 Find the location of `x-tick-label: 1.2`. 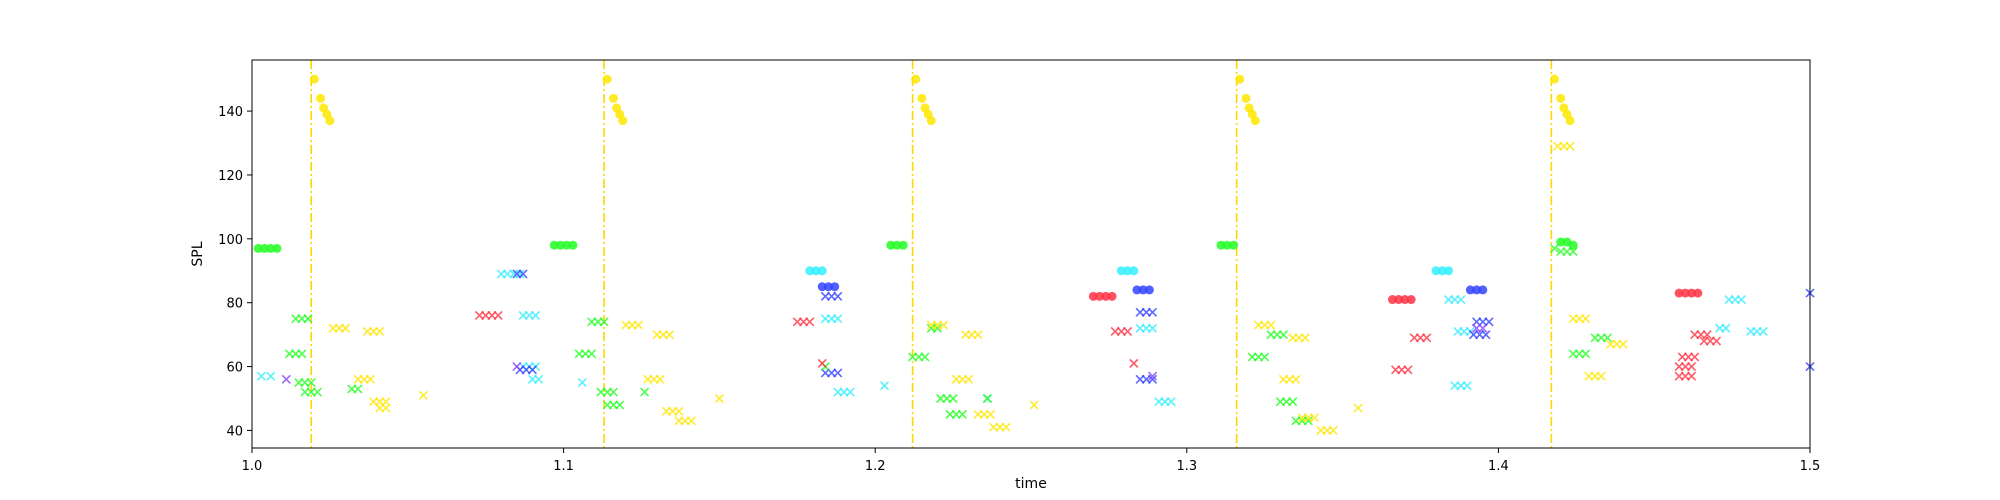

x-tick-label: 1.2 is located at coordinates (875, 466).